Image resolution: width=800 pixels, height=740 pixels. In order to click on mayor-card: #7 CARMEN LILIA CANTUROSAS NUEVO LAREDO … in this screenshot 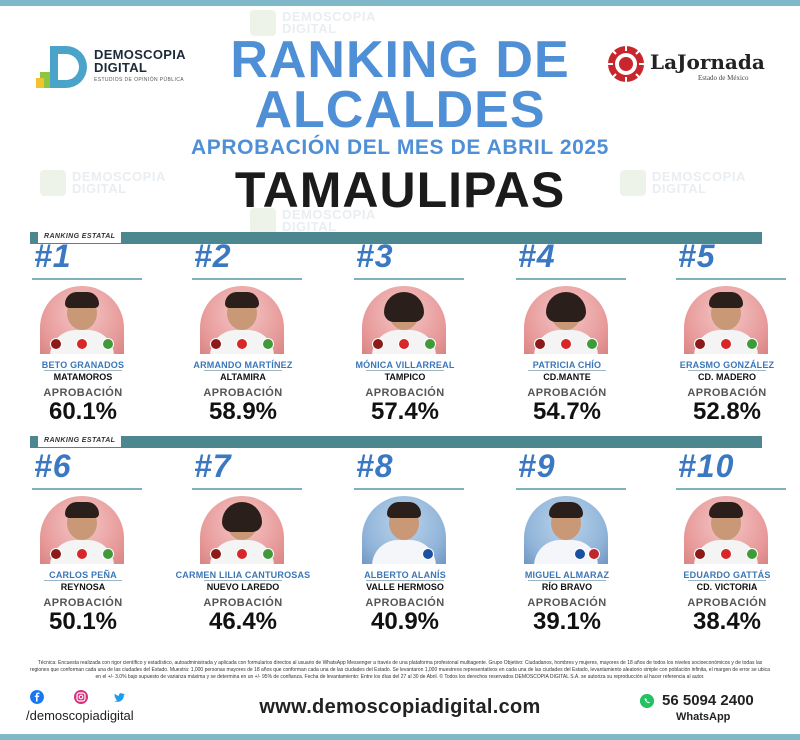, I will do `click(243, 541)`.